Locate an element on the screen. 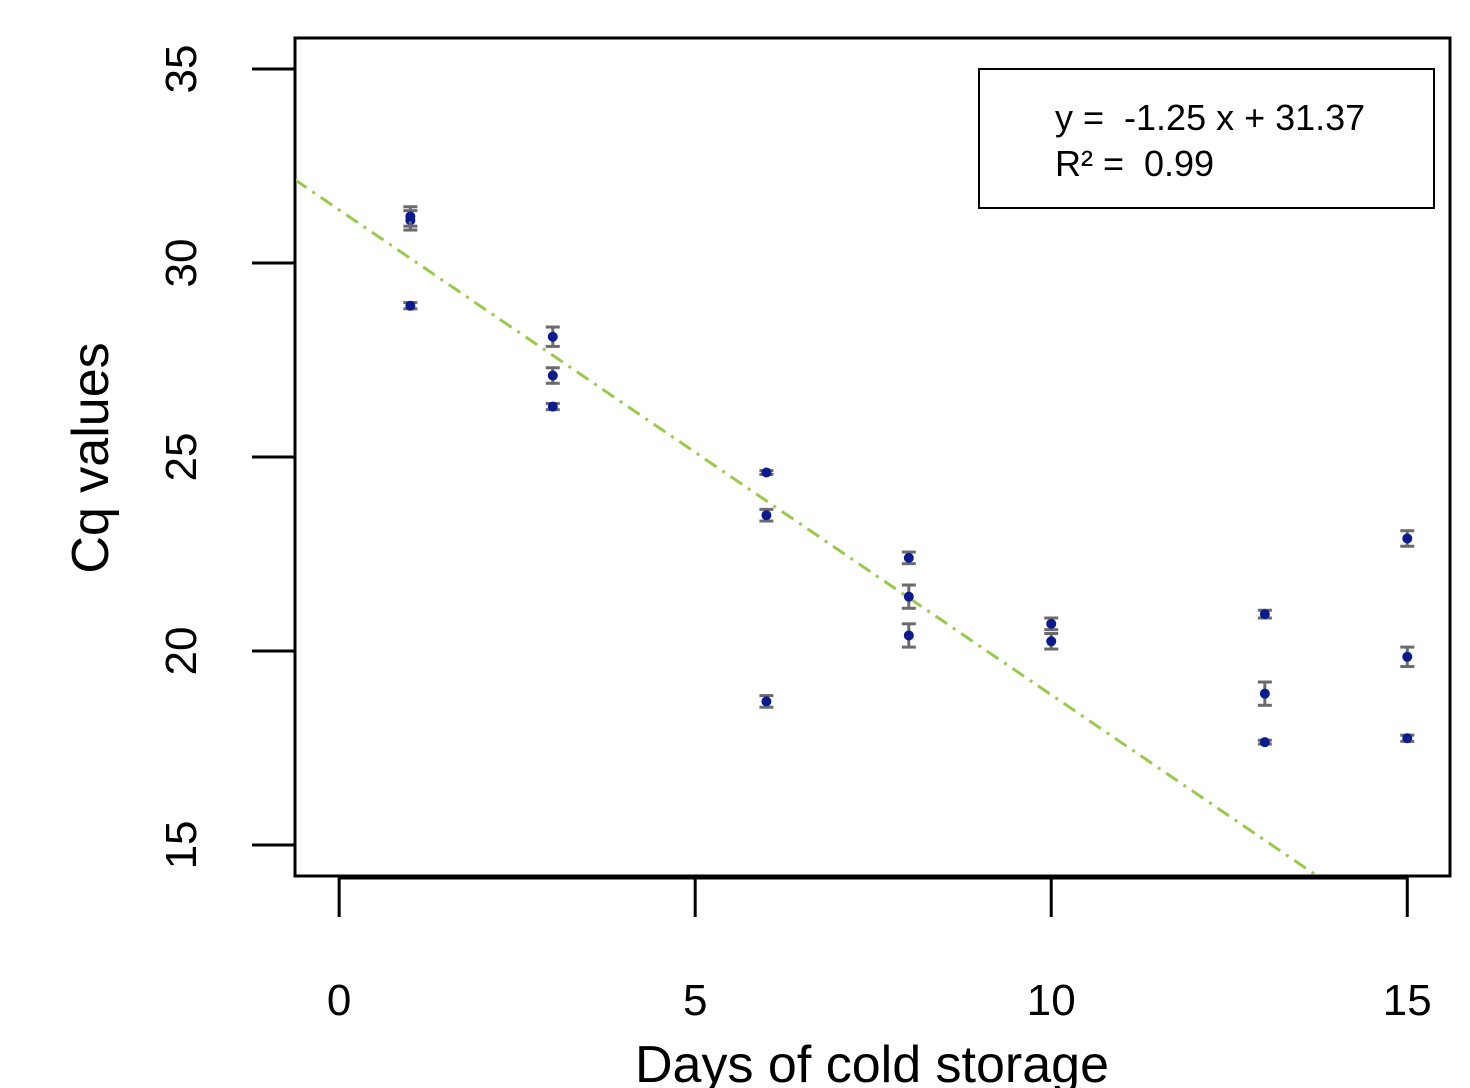 This screenshot has width=1470, height=1088. x-axis: 0 5 10 15 is located at coordinates (879, 950).